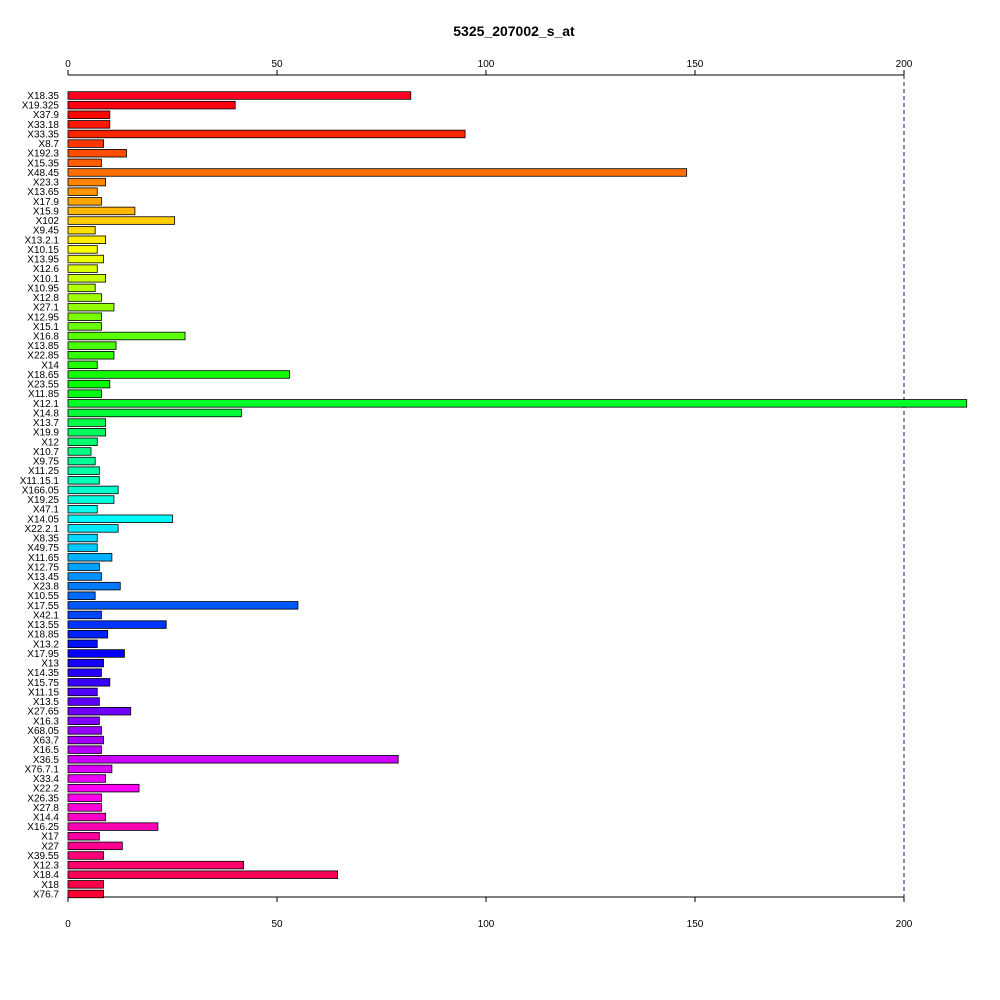  What do you see at coordinates (42, 769) in the screenshot?
I see `category-label: X76.7.1` at bounding box center [42, 769].